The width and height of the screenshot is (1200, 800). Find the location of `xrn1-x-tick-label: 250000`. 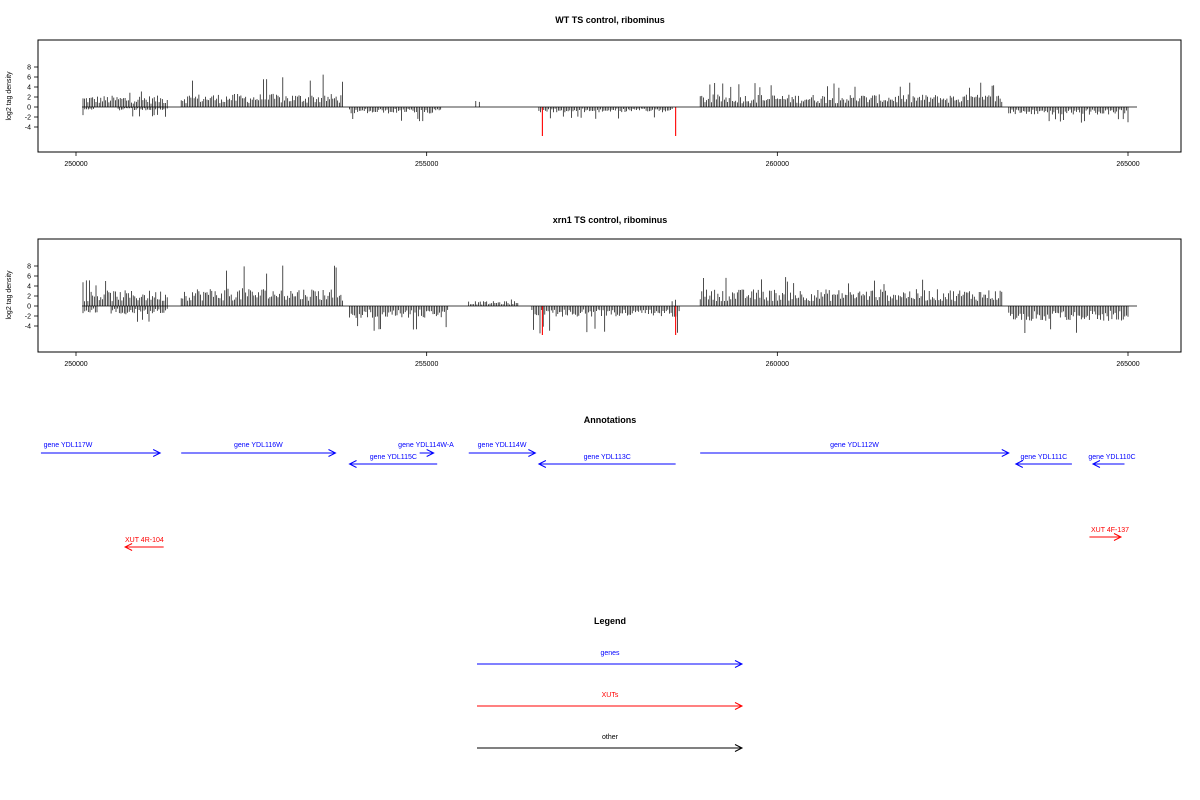

xrn1-x-tick-label: 250000 is located at coordinates (75, 364).